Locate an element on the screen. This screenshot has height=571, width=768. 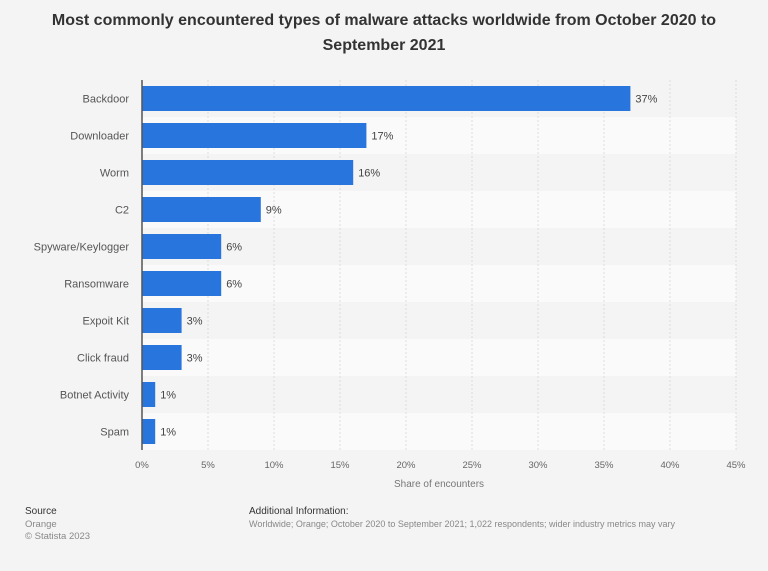
category-label: Botnet Activity is located at coordinates (95, 396).